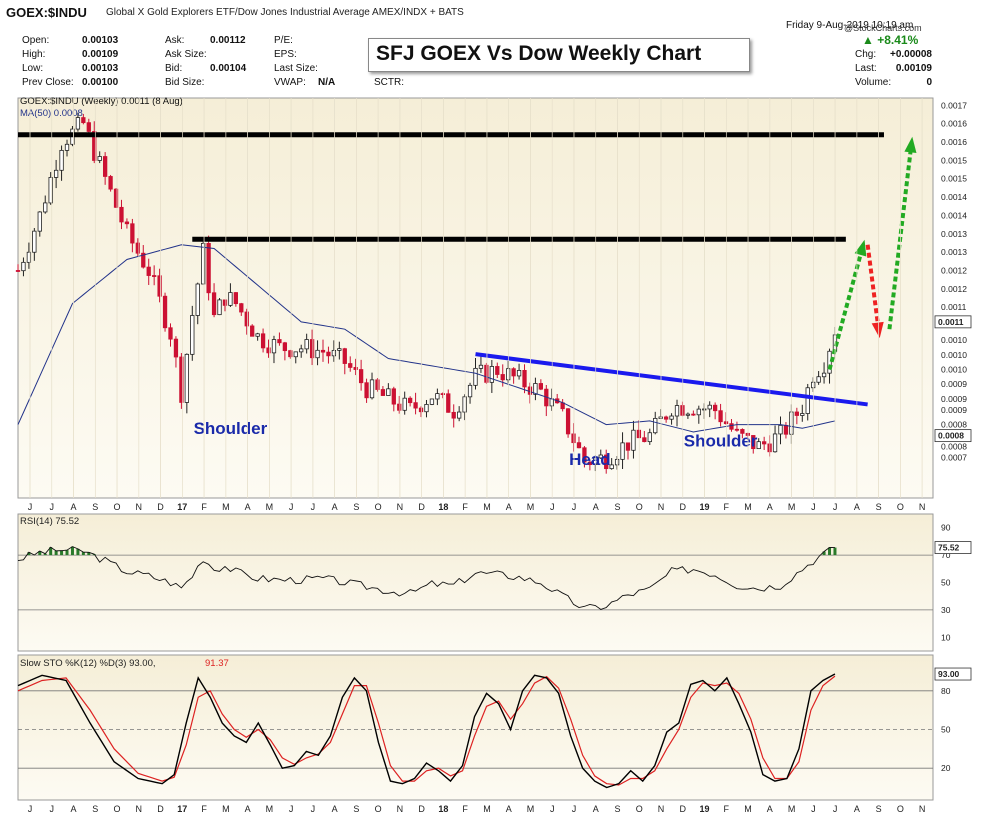 The width and height of the screenshot is (990, 817). I want to click on bottom-x-tick: M, so click(748, 809).